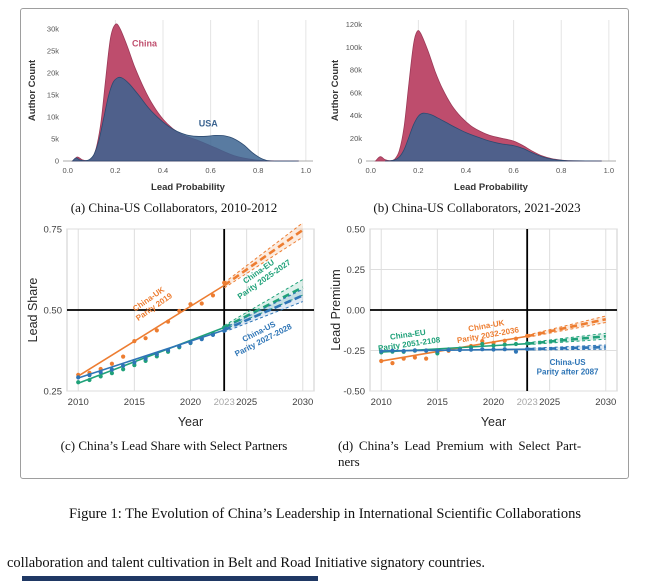 This screenshot has height=581, width=650. Describe the element at coordinates (356, 92) in the screenshot. I see `svg-text: 60k` at that location.